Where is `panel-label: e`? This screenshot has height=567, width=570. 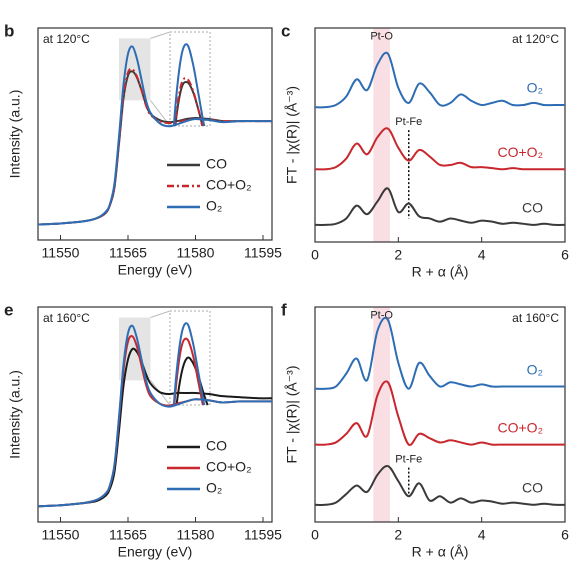 panel-label: e is located at coordinates (8, 309).